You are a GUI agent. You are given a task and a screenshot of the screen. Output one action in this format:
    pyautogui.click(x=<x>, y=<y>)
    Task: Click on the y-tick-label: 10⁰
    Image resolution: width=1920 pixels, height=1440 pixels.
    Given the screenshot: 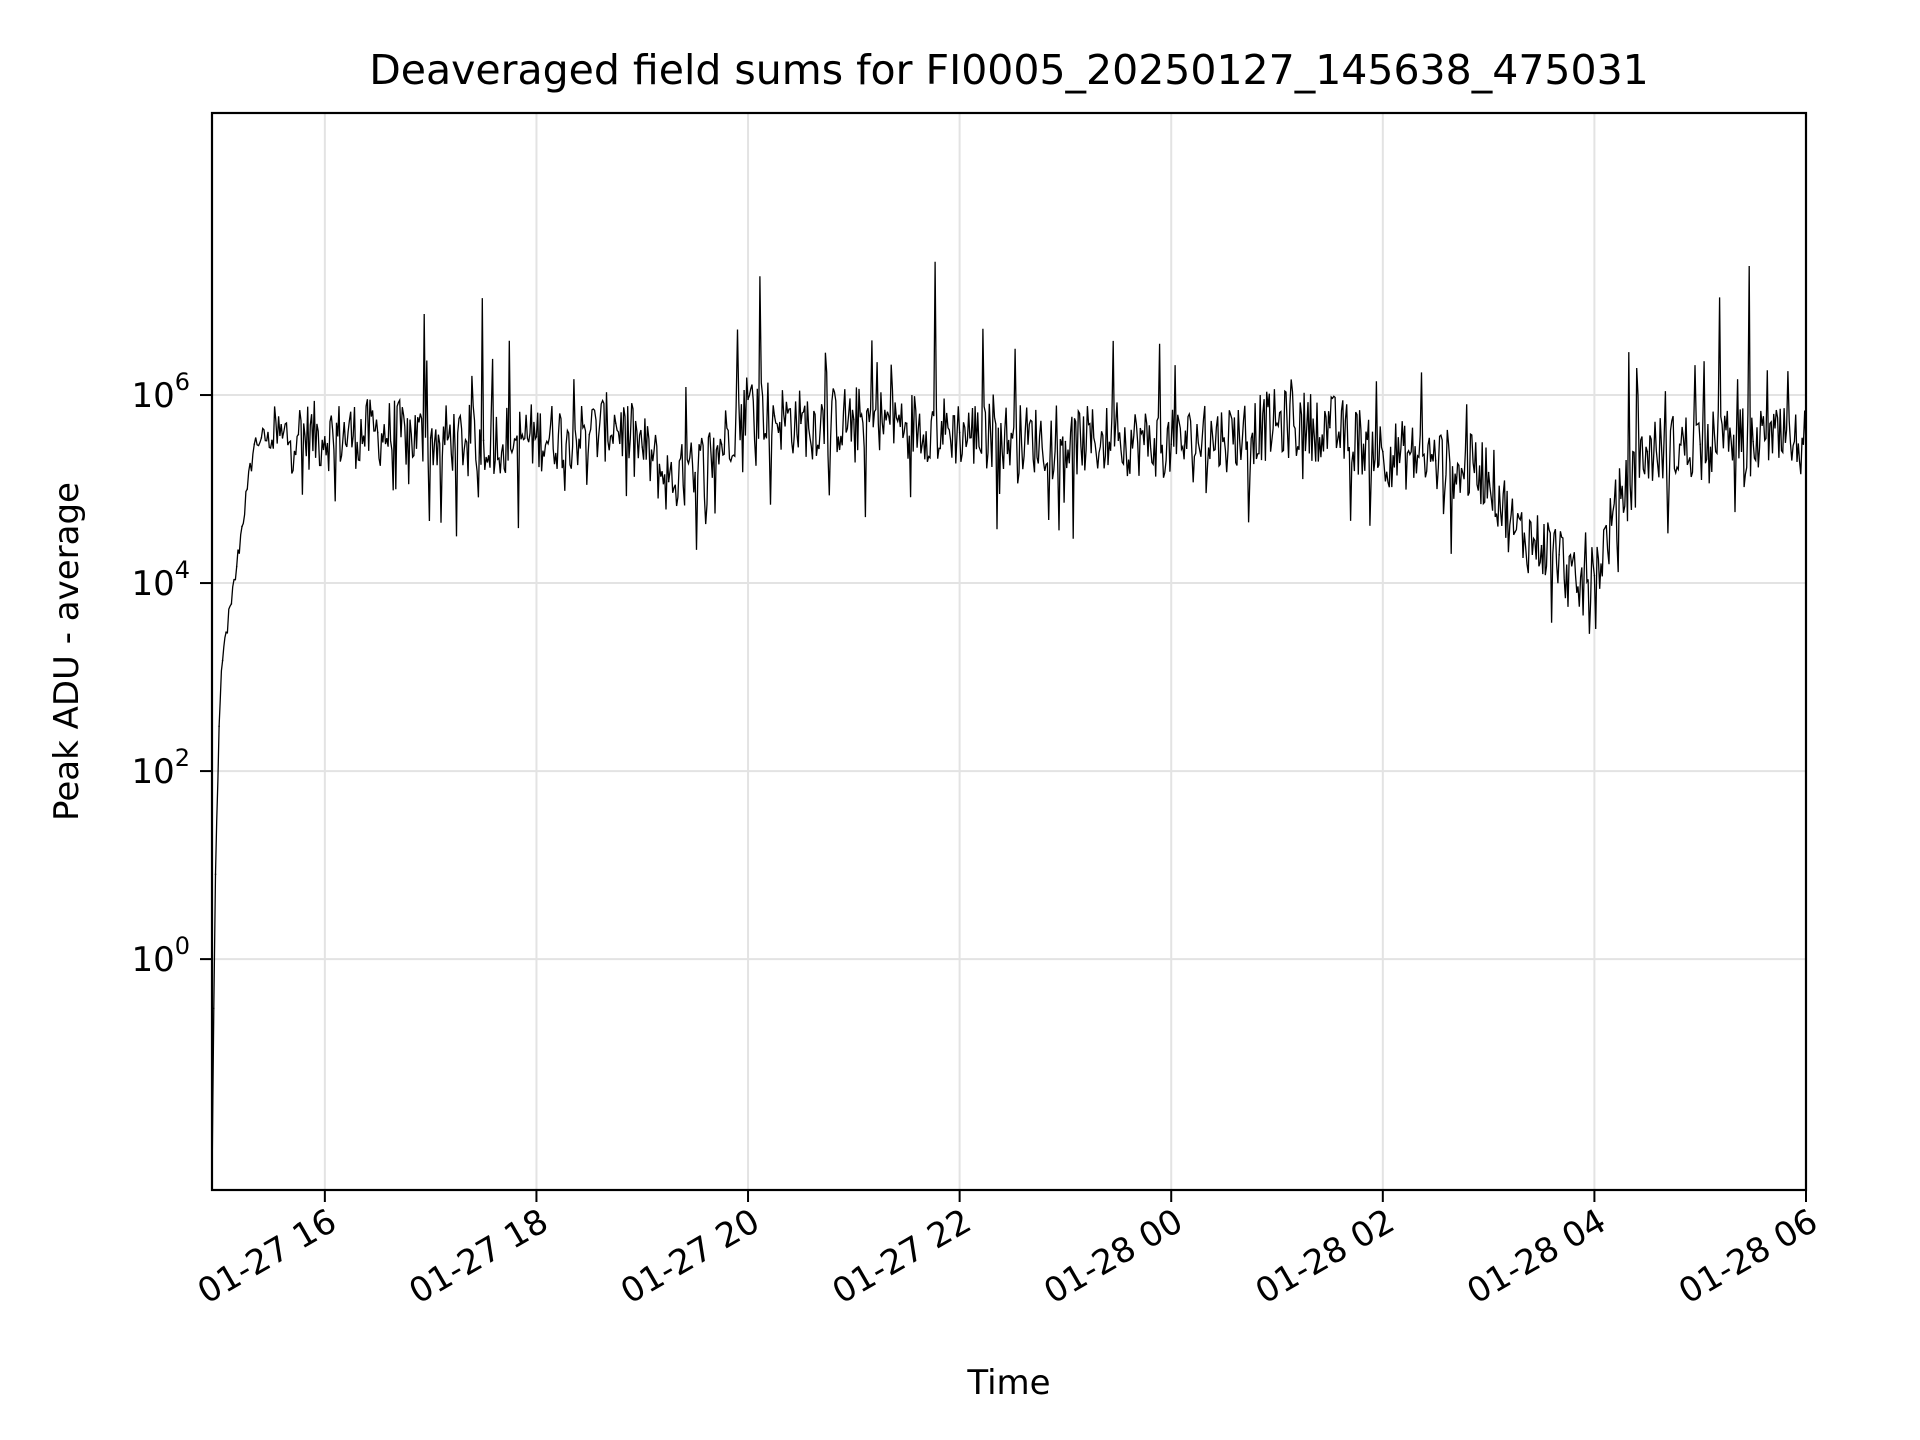 What is the action you would take?
    pyautogui.click(x=160, y=956)
    